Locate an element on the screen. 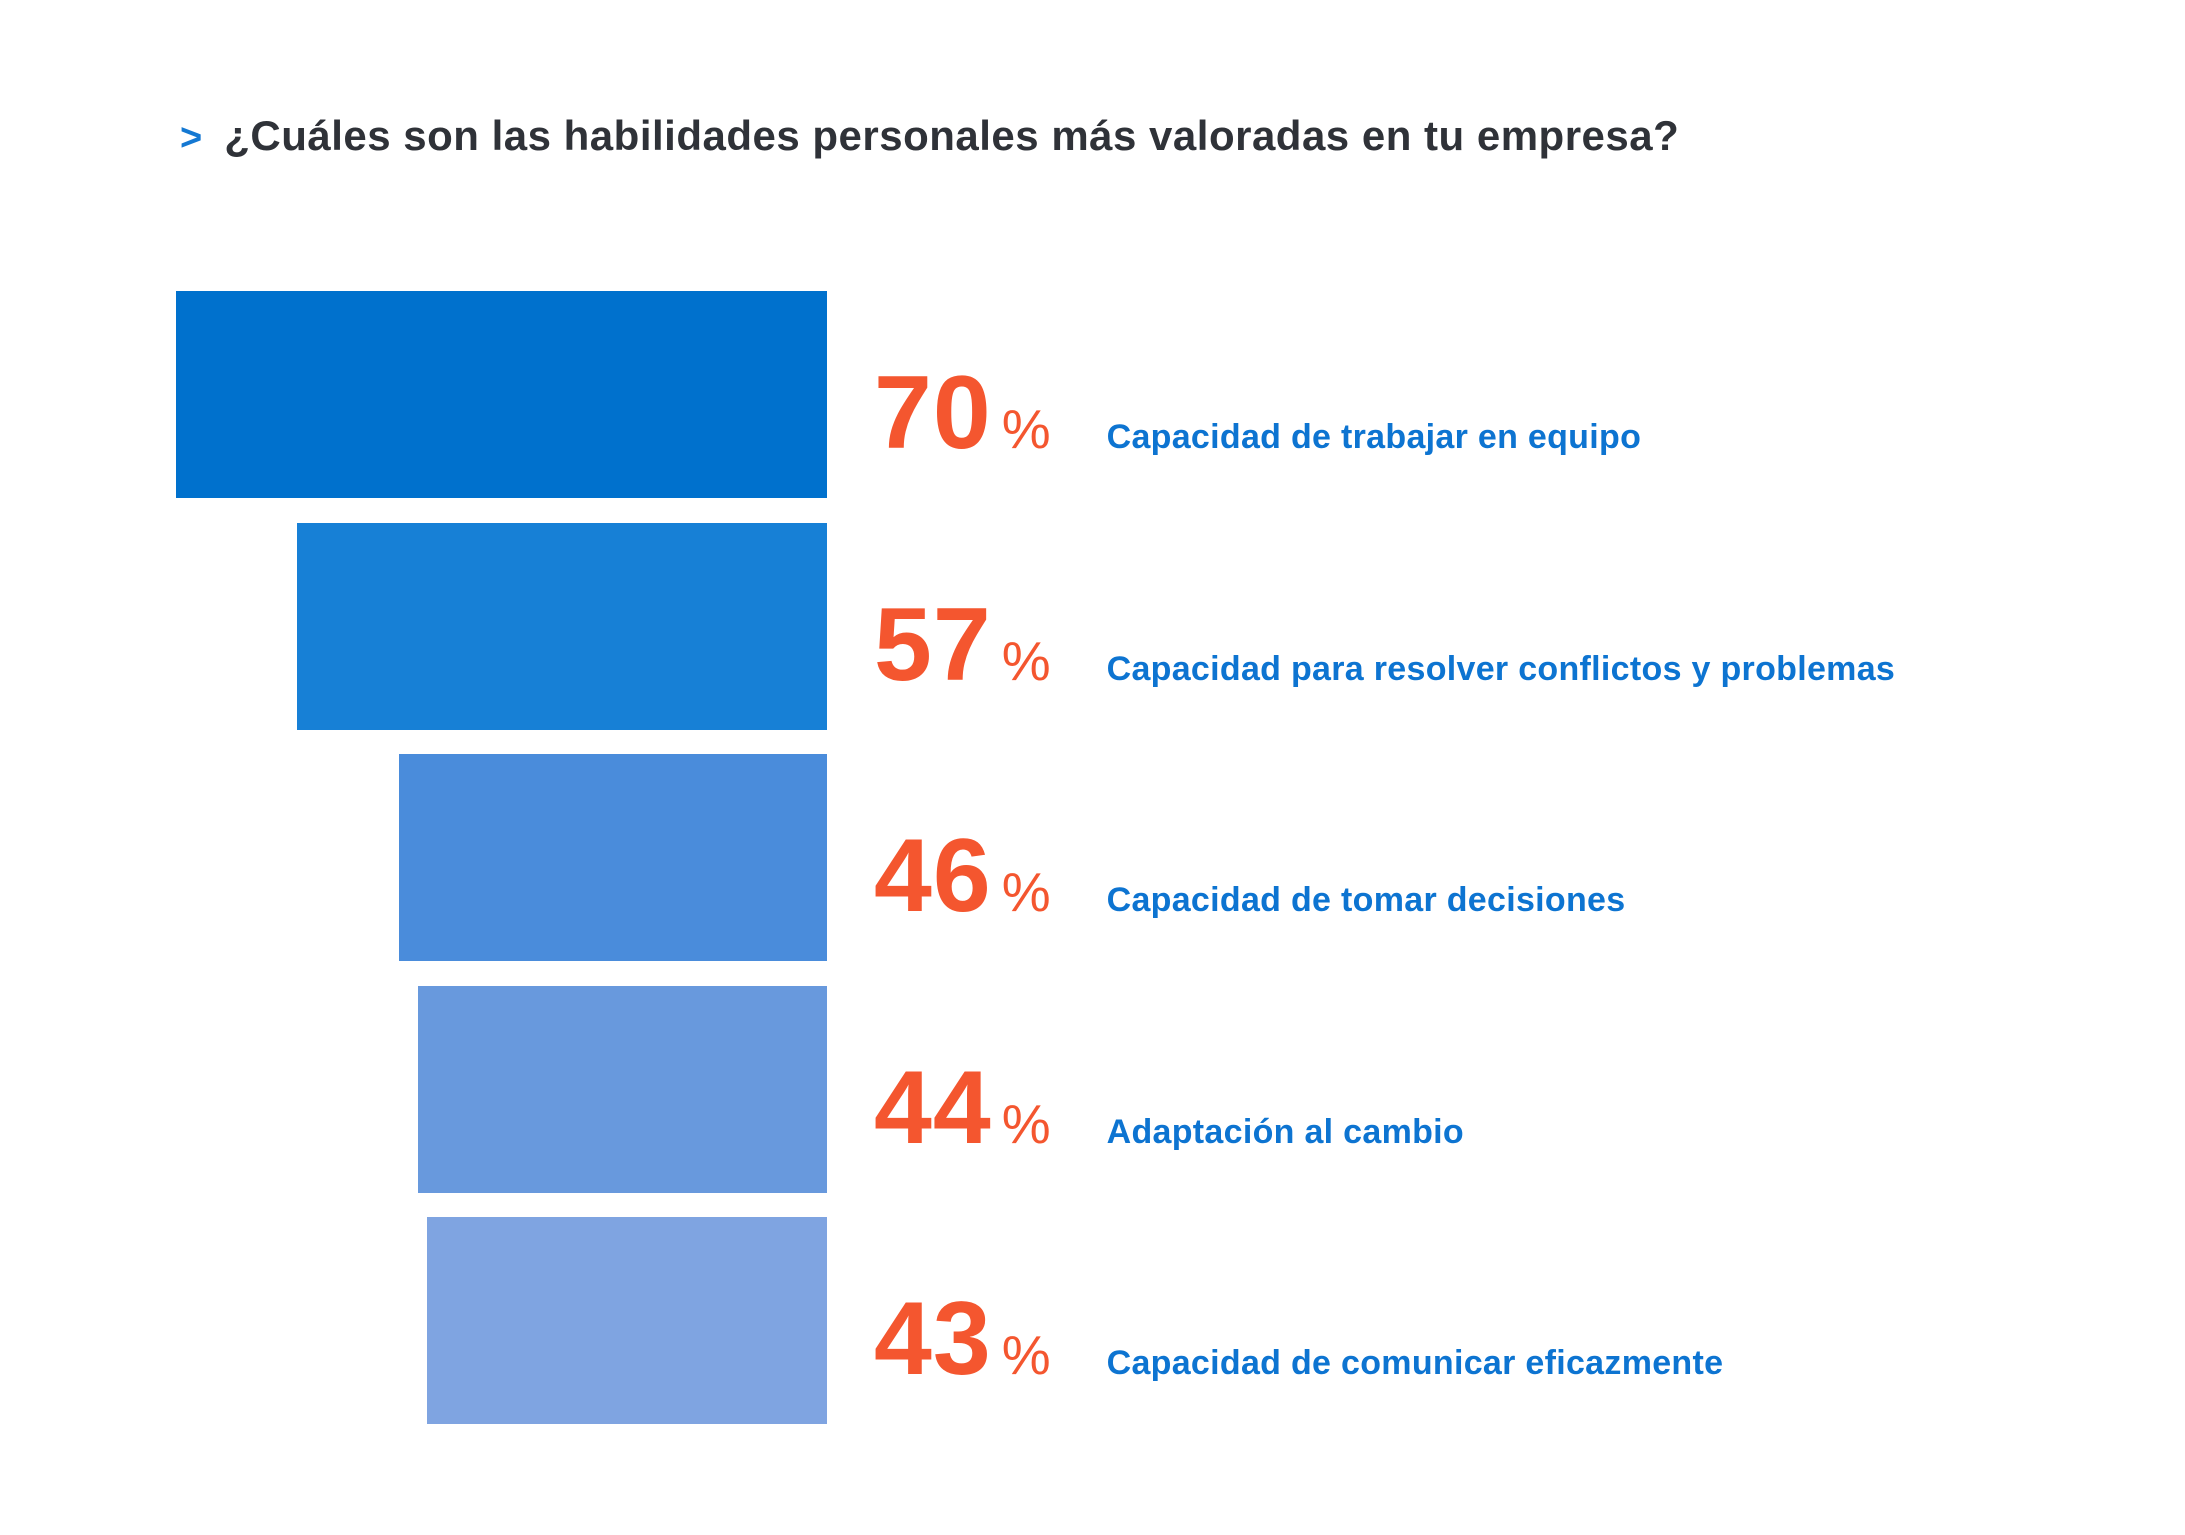 This screenshot has width=2185, height=1535. chart-row: 44 % Adaptación al cambio is located at coordinates (1092, 1089).